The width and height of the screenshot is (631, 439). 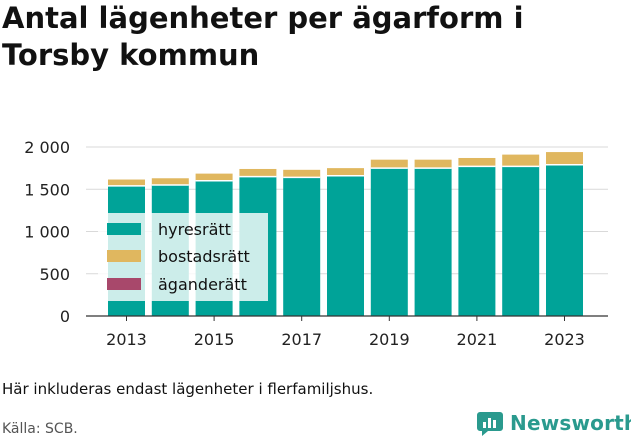 I want to click on x-tick-label: 2013, so click(x=126, y=339).